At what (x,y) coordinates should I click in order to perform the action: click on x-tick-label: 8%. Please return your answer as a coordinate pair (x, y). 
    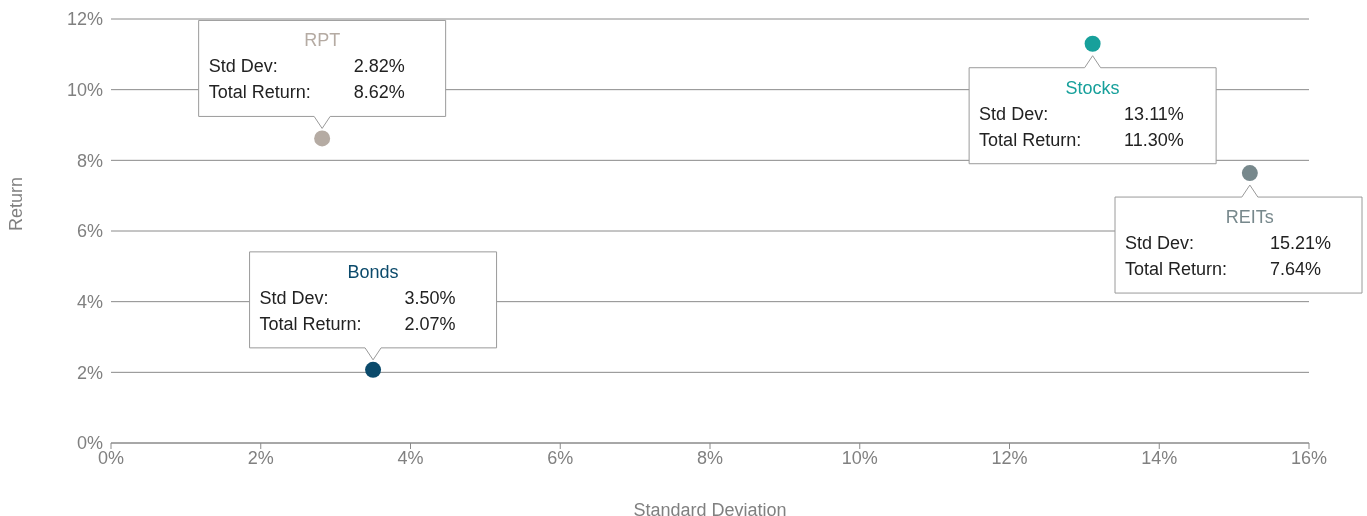
    Looking at the image, I should click on (710, 457).